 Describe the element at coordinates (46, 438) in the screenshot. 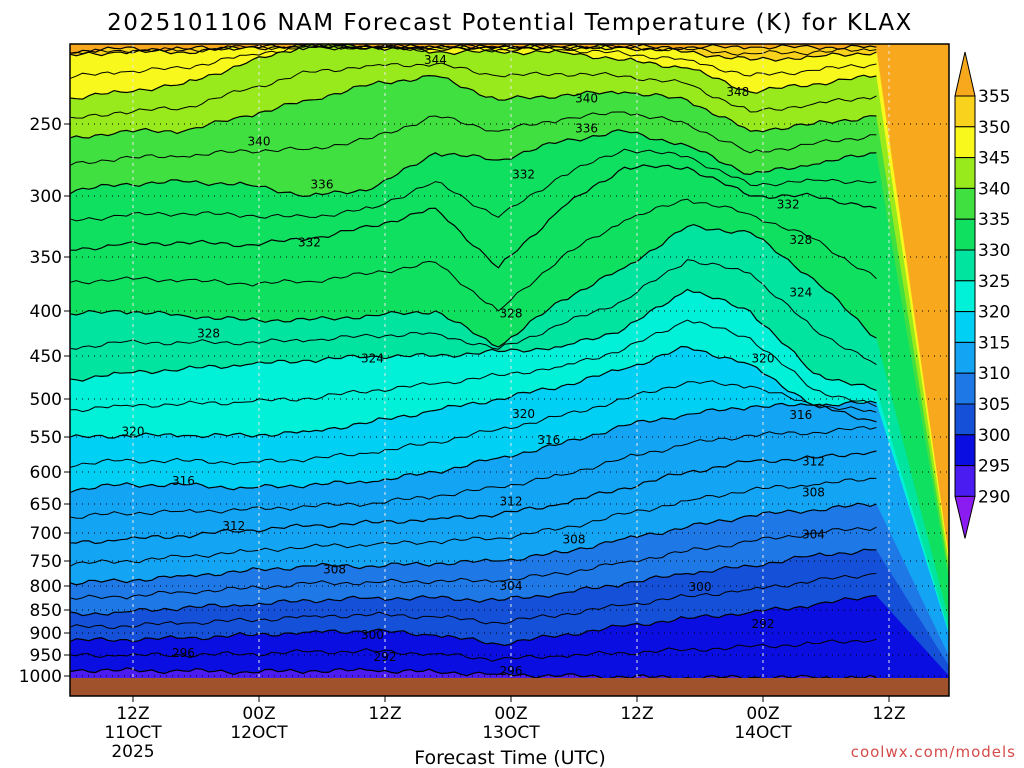

I see `y-tick-label: 550` at that location.